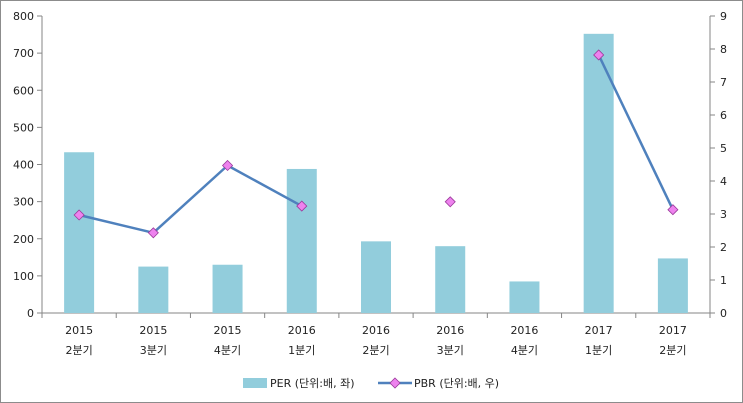 The image size is (743, 403). I want to click on y-left-tick-label: 400, so click(23, 165).